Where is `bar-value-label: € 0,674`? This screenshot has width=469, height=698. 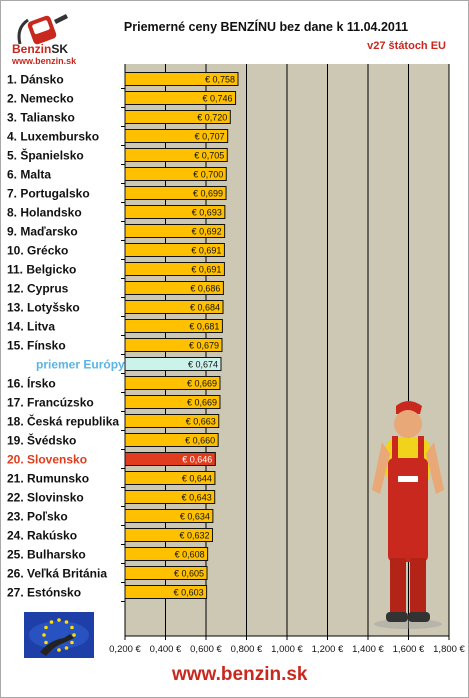 bar-value-label: € 0,674 is located at coordinates (203, 365).